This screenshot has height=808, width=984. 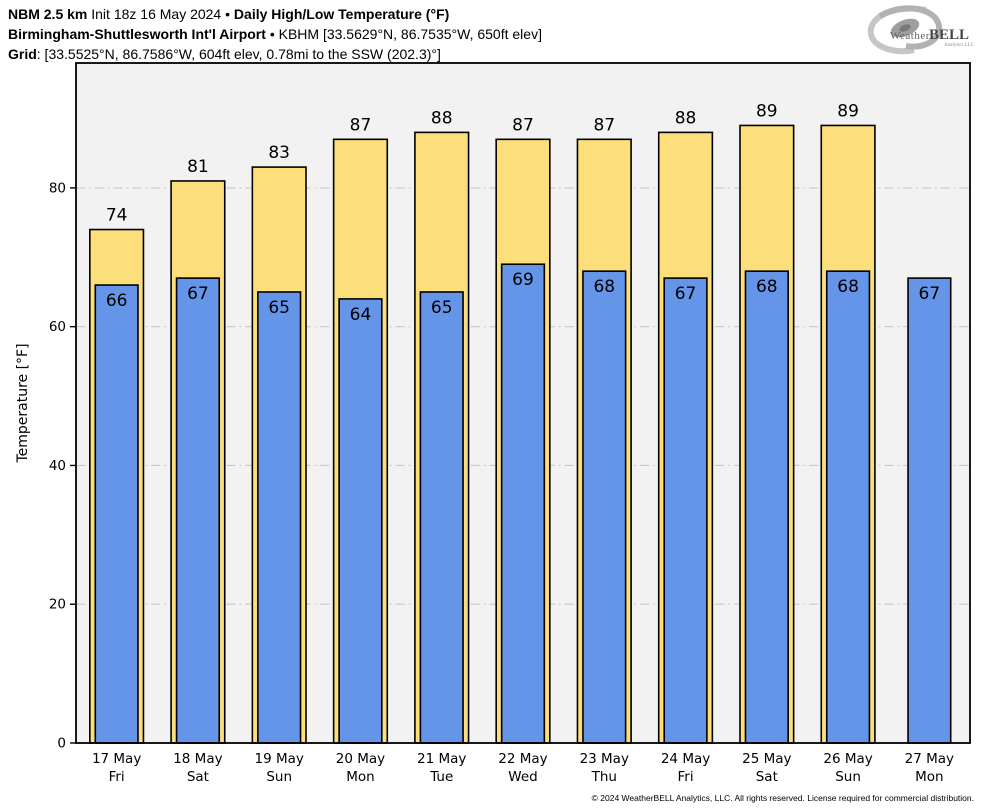 What do you see at coordinates (22, 54) in the screenshot?
I see `grid-label: Grid` at bounding box center [22, 54].